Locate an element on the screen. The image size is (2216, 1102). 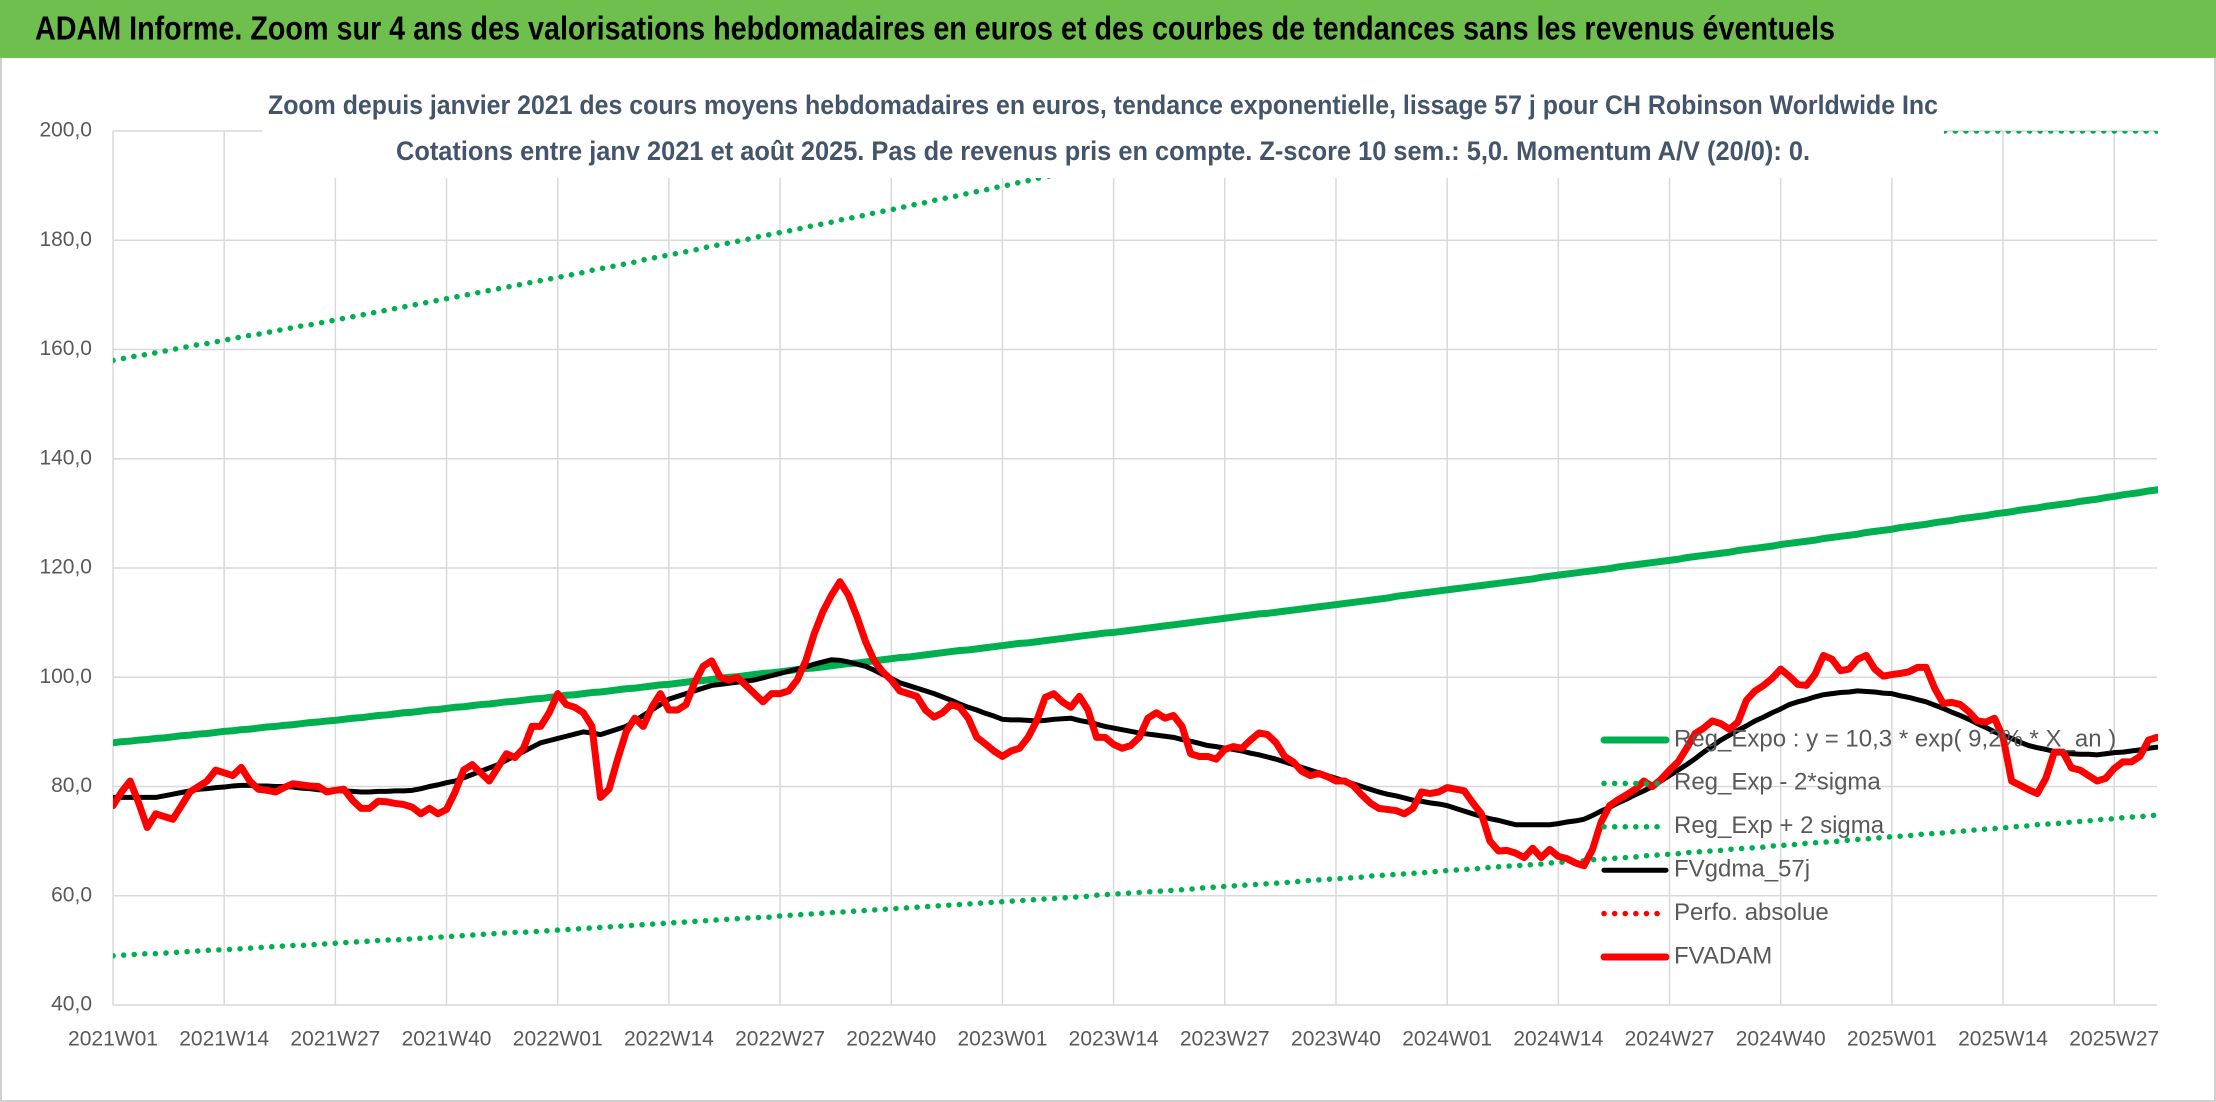
legend-label: FVgdma_57j is located at coordinates (1742, 869).